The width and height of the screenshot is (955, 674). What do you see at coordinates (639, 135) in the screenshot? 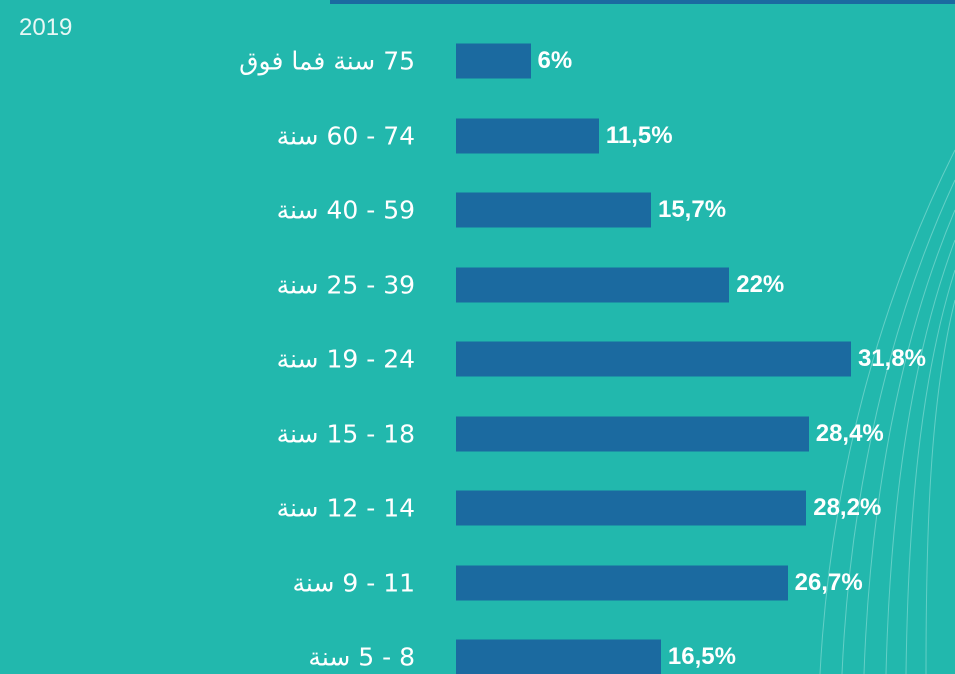
I see `value-label: 11,5%` at bounding box center [639, 135].